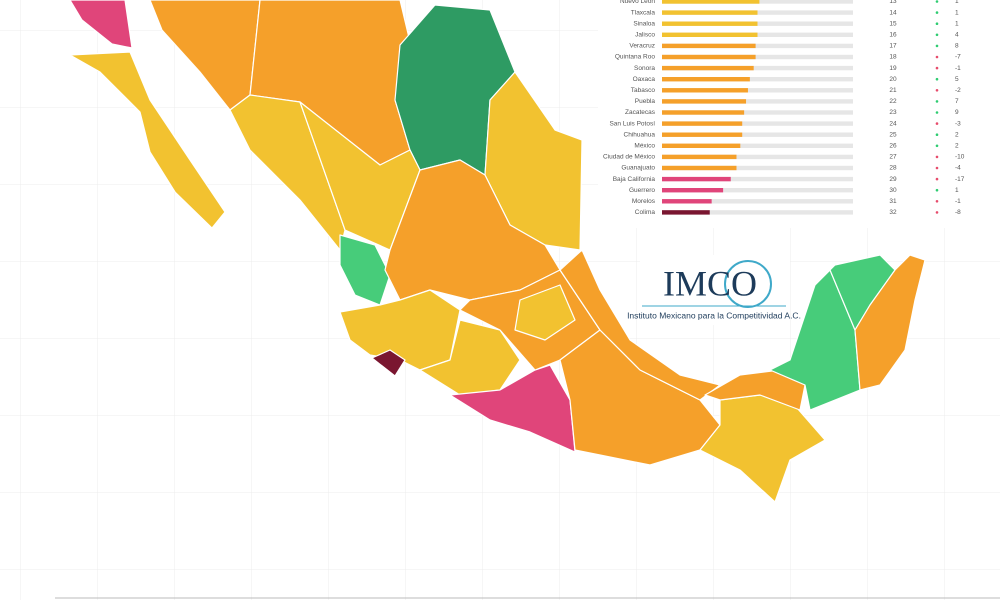 Image resolution: width=1000 pixels, height=600 pixels. I want to click on change: 7, so click(957, 101).